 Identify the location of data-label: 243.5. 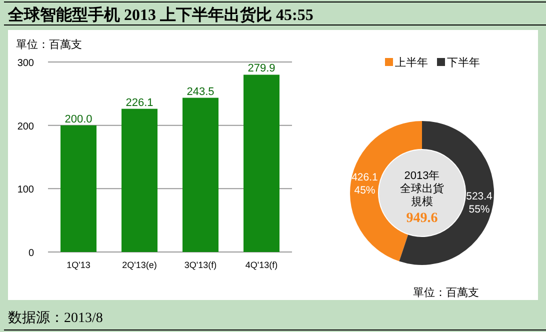
(200, 92).